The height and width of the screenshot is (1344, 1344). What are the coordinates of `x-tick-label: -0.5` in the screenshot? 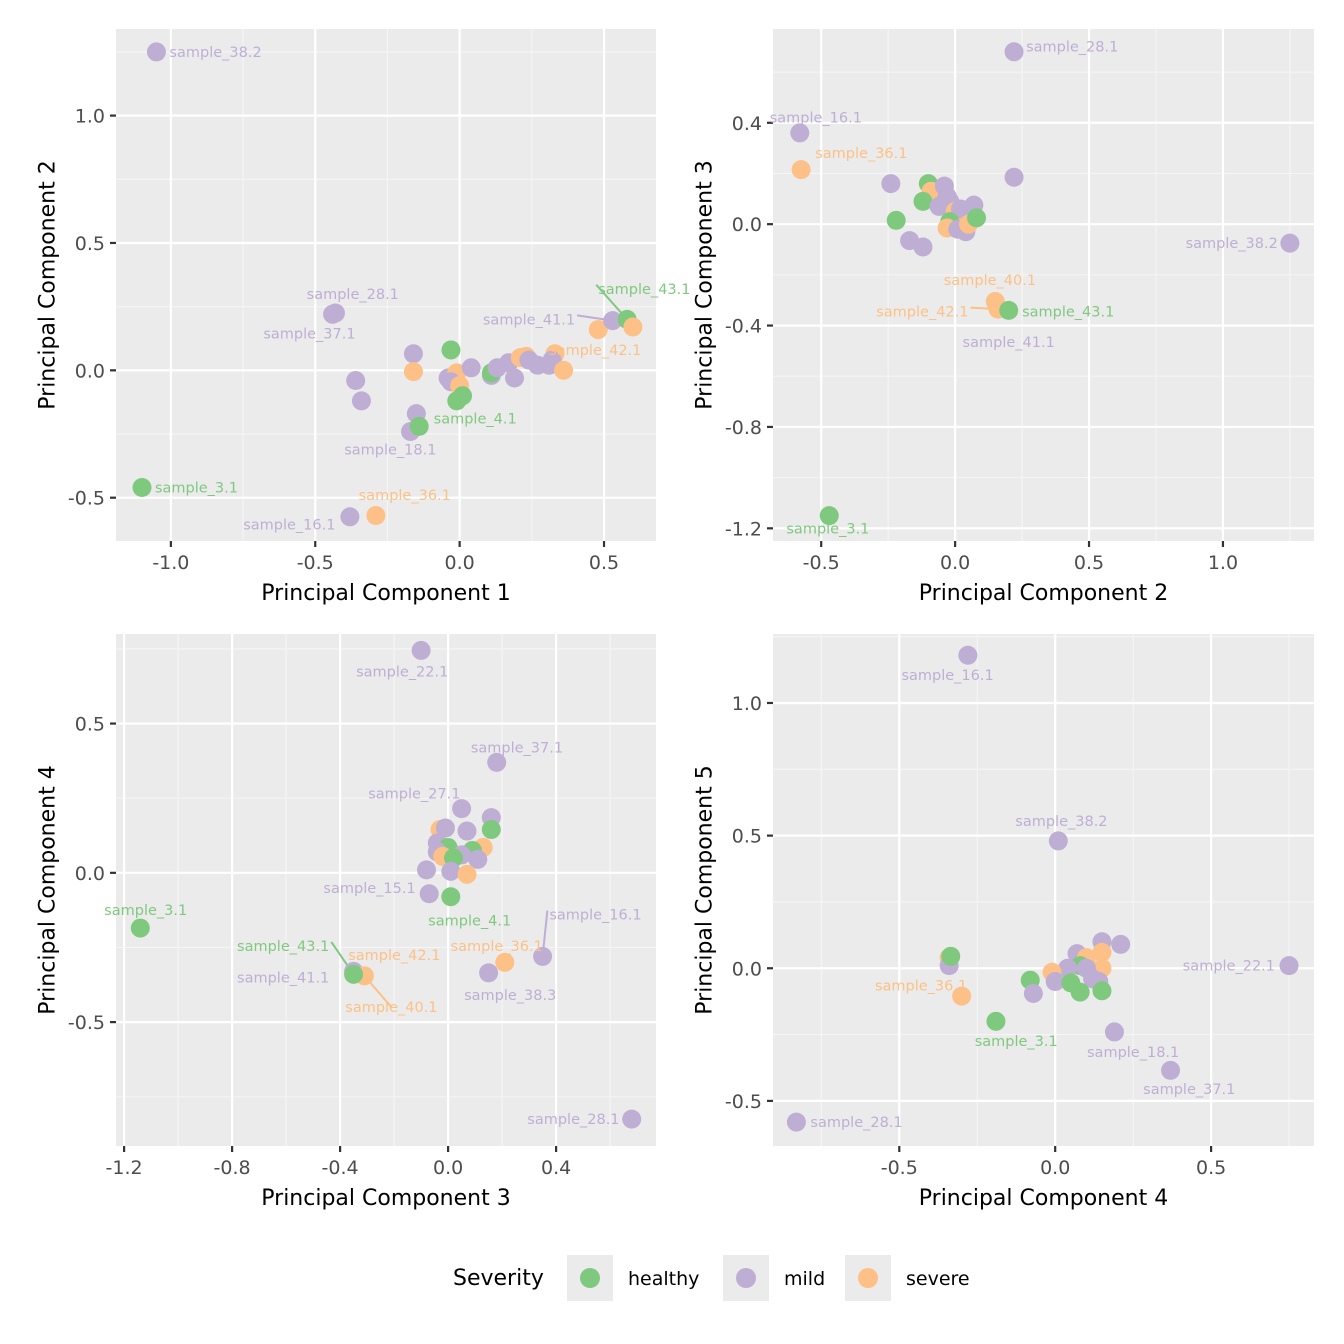 It's located at (315, 563).